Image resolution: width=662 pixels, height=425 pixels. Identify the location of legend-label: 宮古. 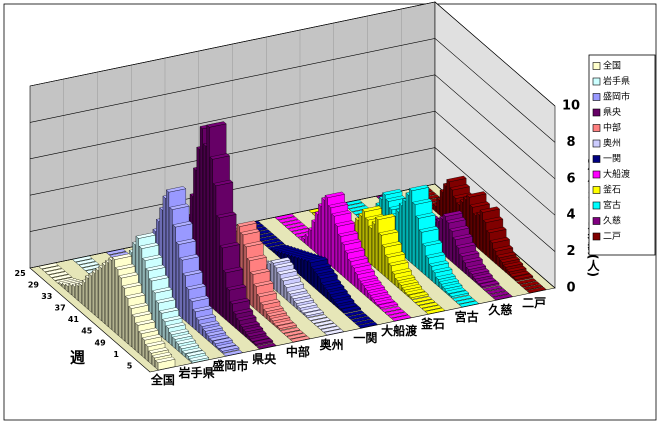
(612, 205).